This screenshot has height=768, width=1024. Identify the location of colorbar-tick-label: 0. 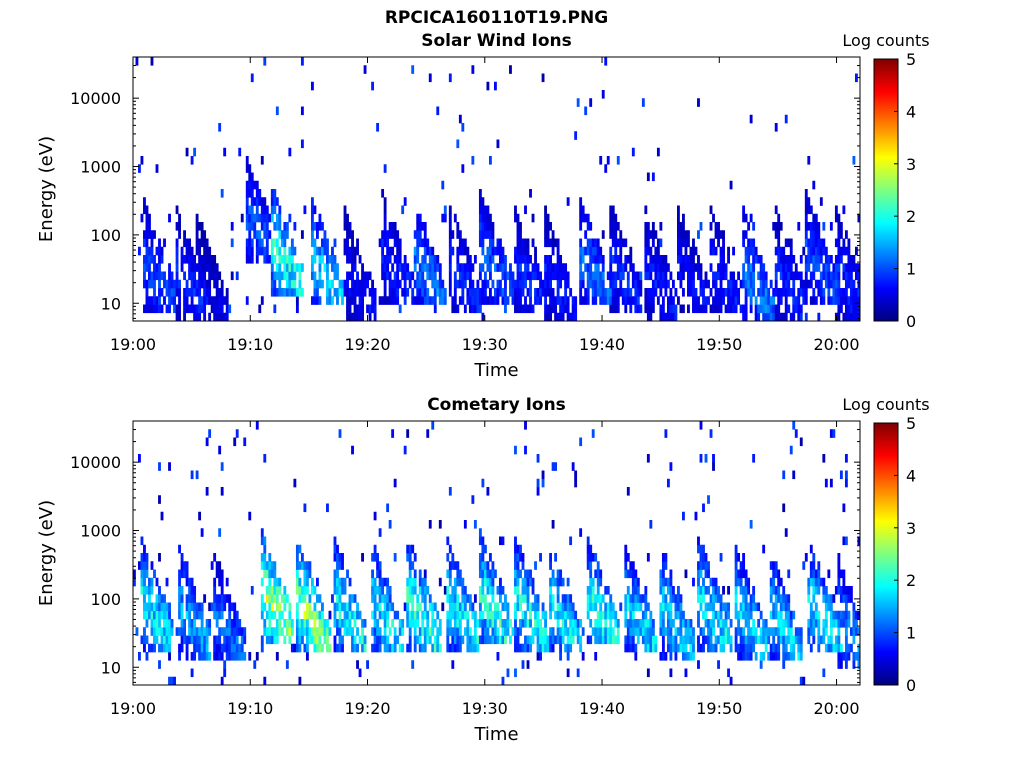
(911, 321).